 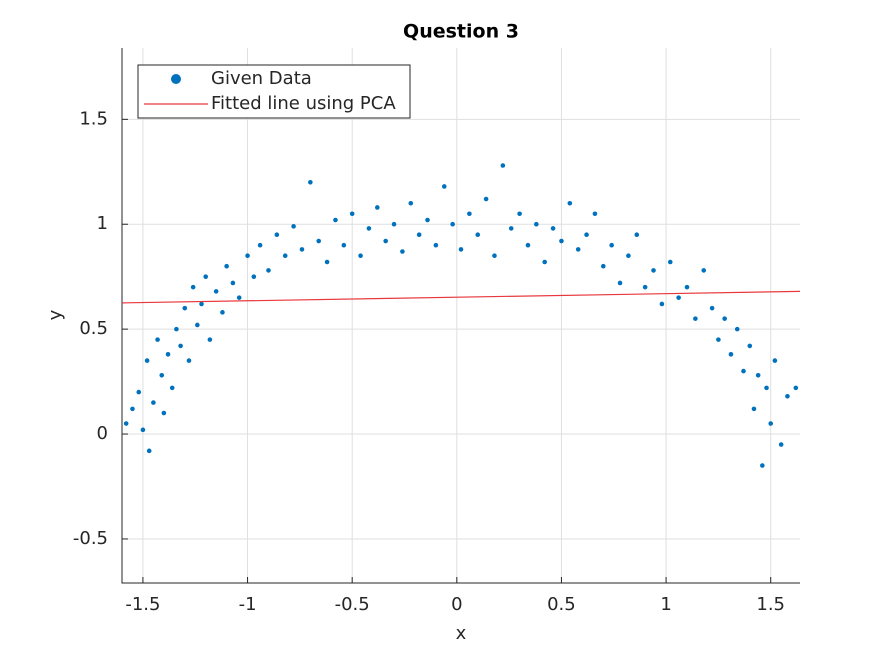 What do you see at coordinates (352, 604) in the screenshot?
I see `x-tick-label: -0.5` at bounding box center [352, 604].